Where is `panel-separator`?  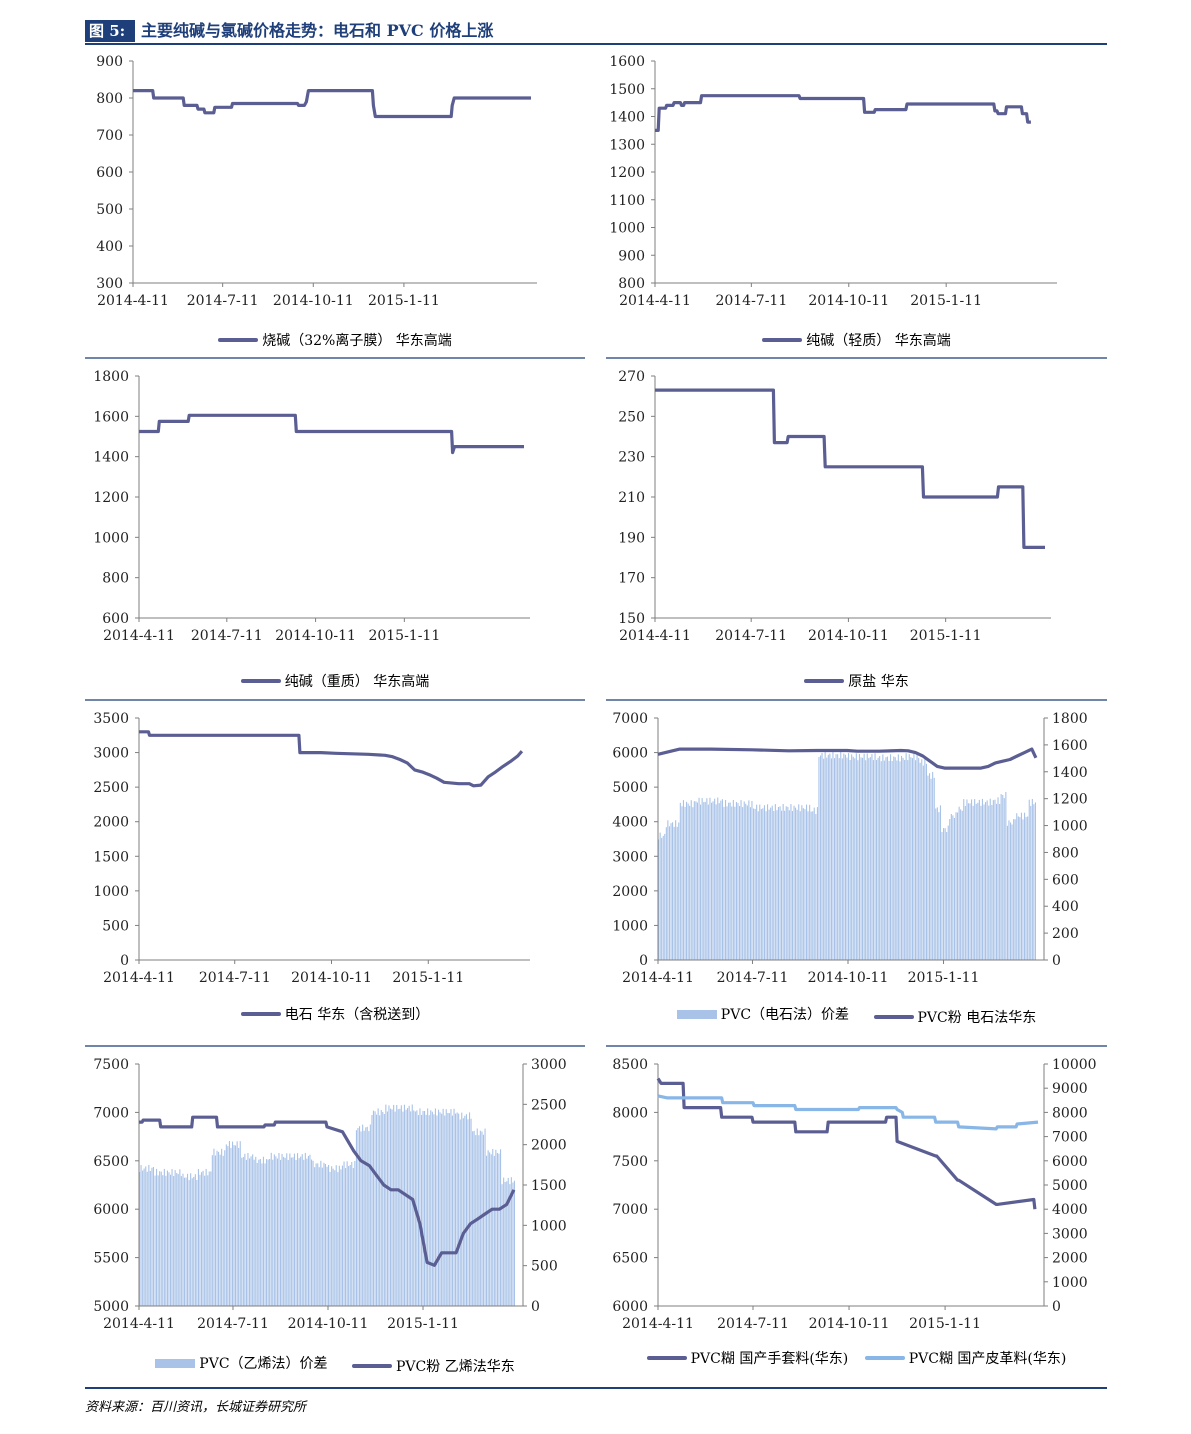 panel-separator is located at coordinates (856, 700).